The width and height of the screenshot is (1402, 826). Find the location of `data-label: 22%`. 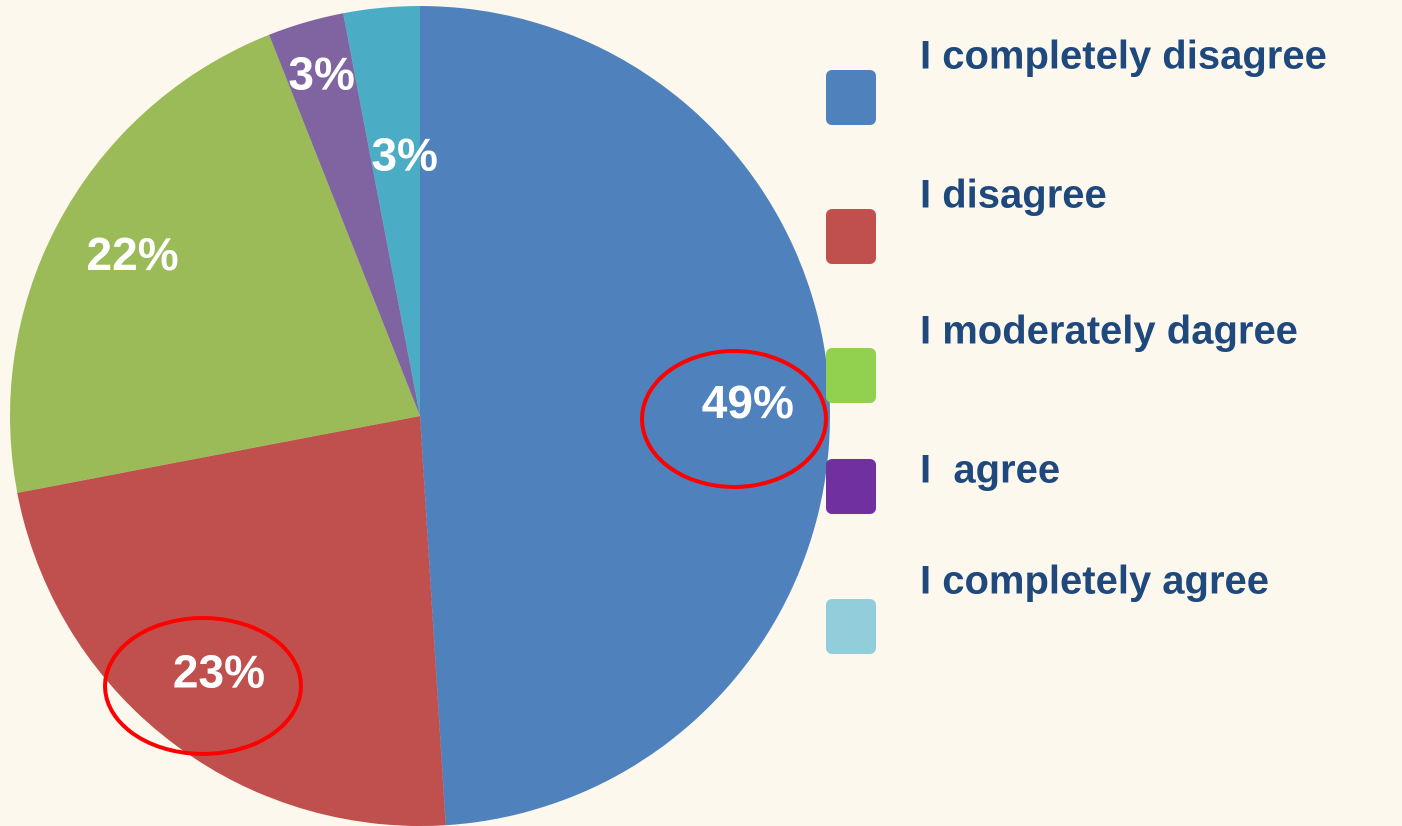

data-label: 22% is located at coordinates (133, 254).